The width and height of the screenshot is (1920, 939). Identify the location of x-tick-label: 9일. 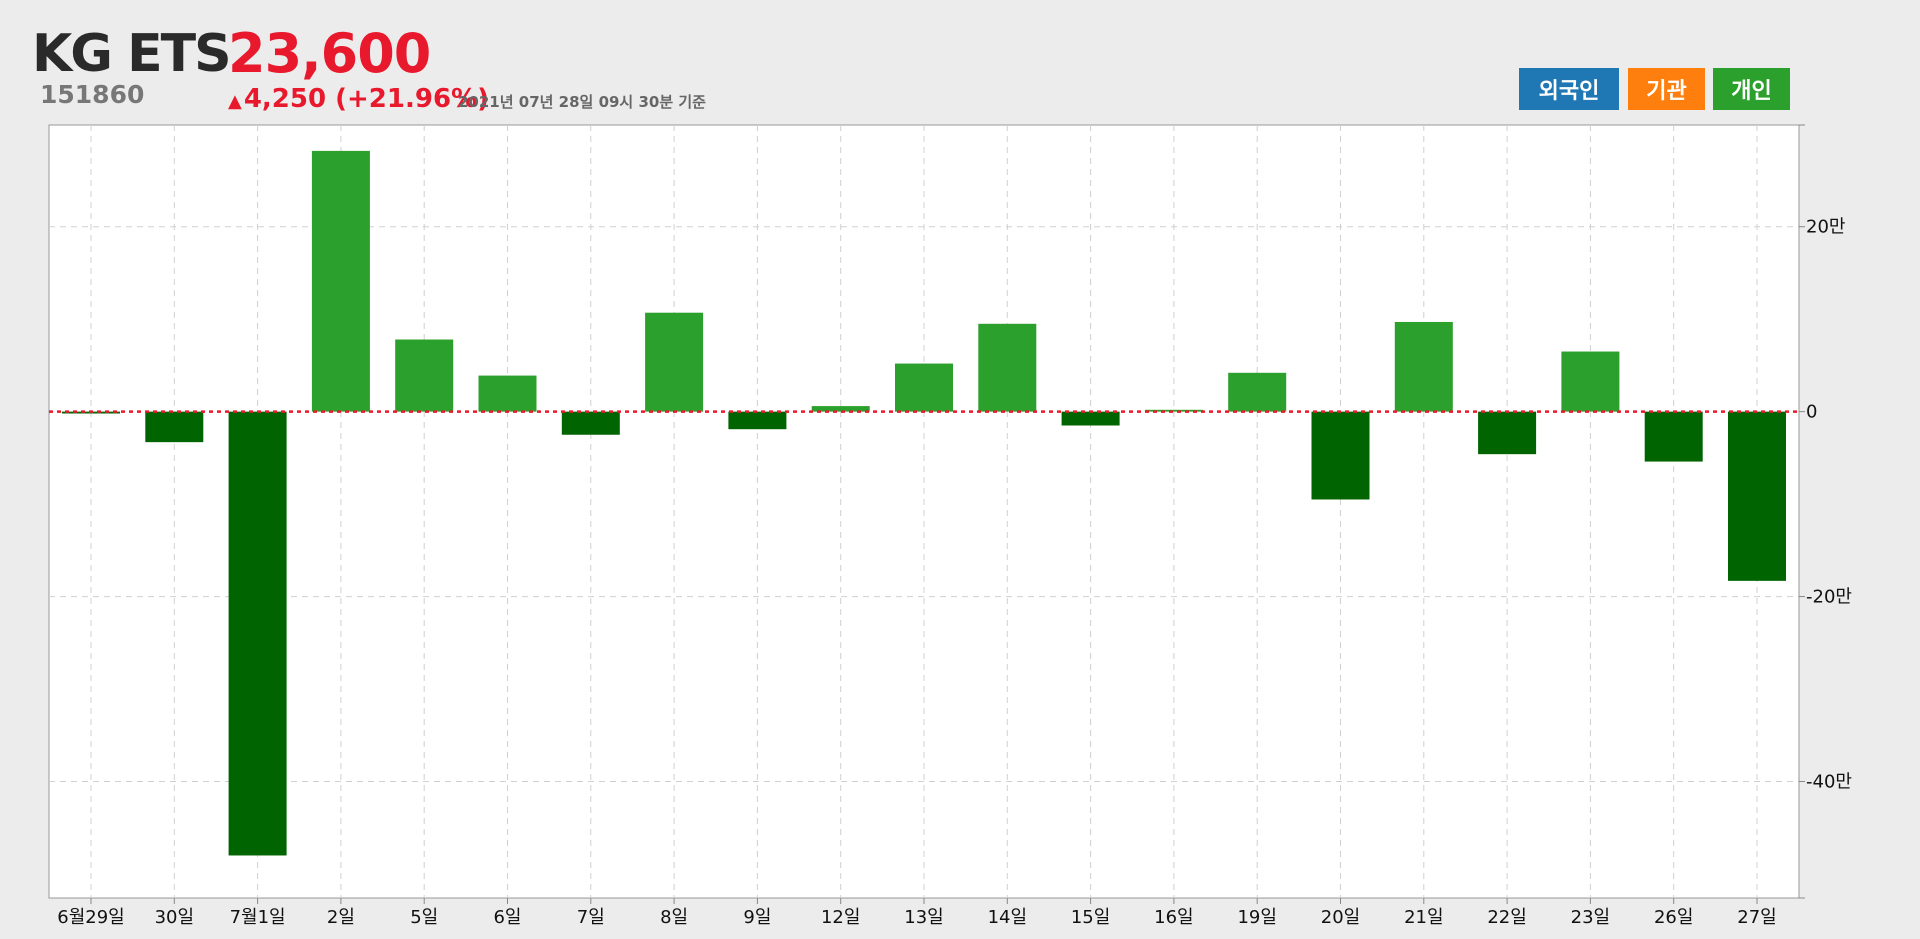
(757, 917).